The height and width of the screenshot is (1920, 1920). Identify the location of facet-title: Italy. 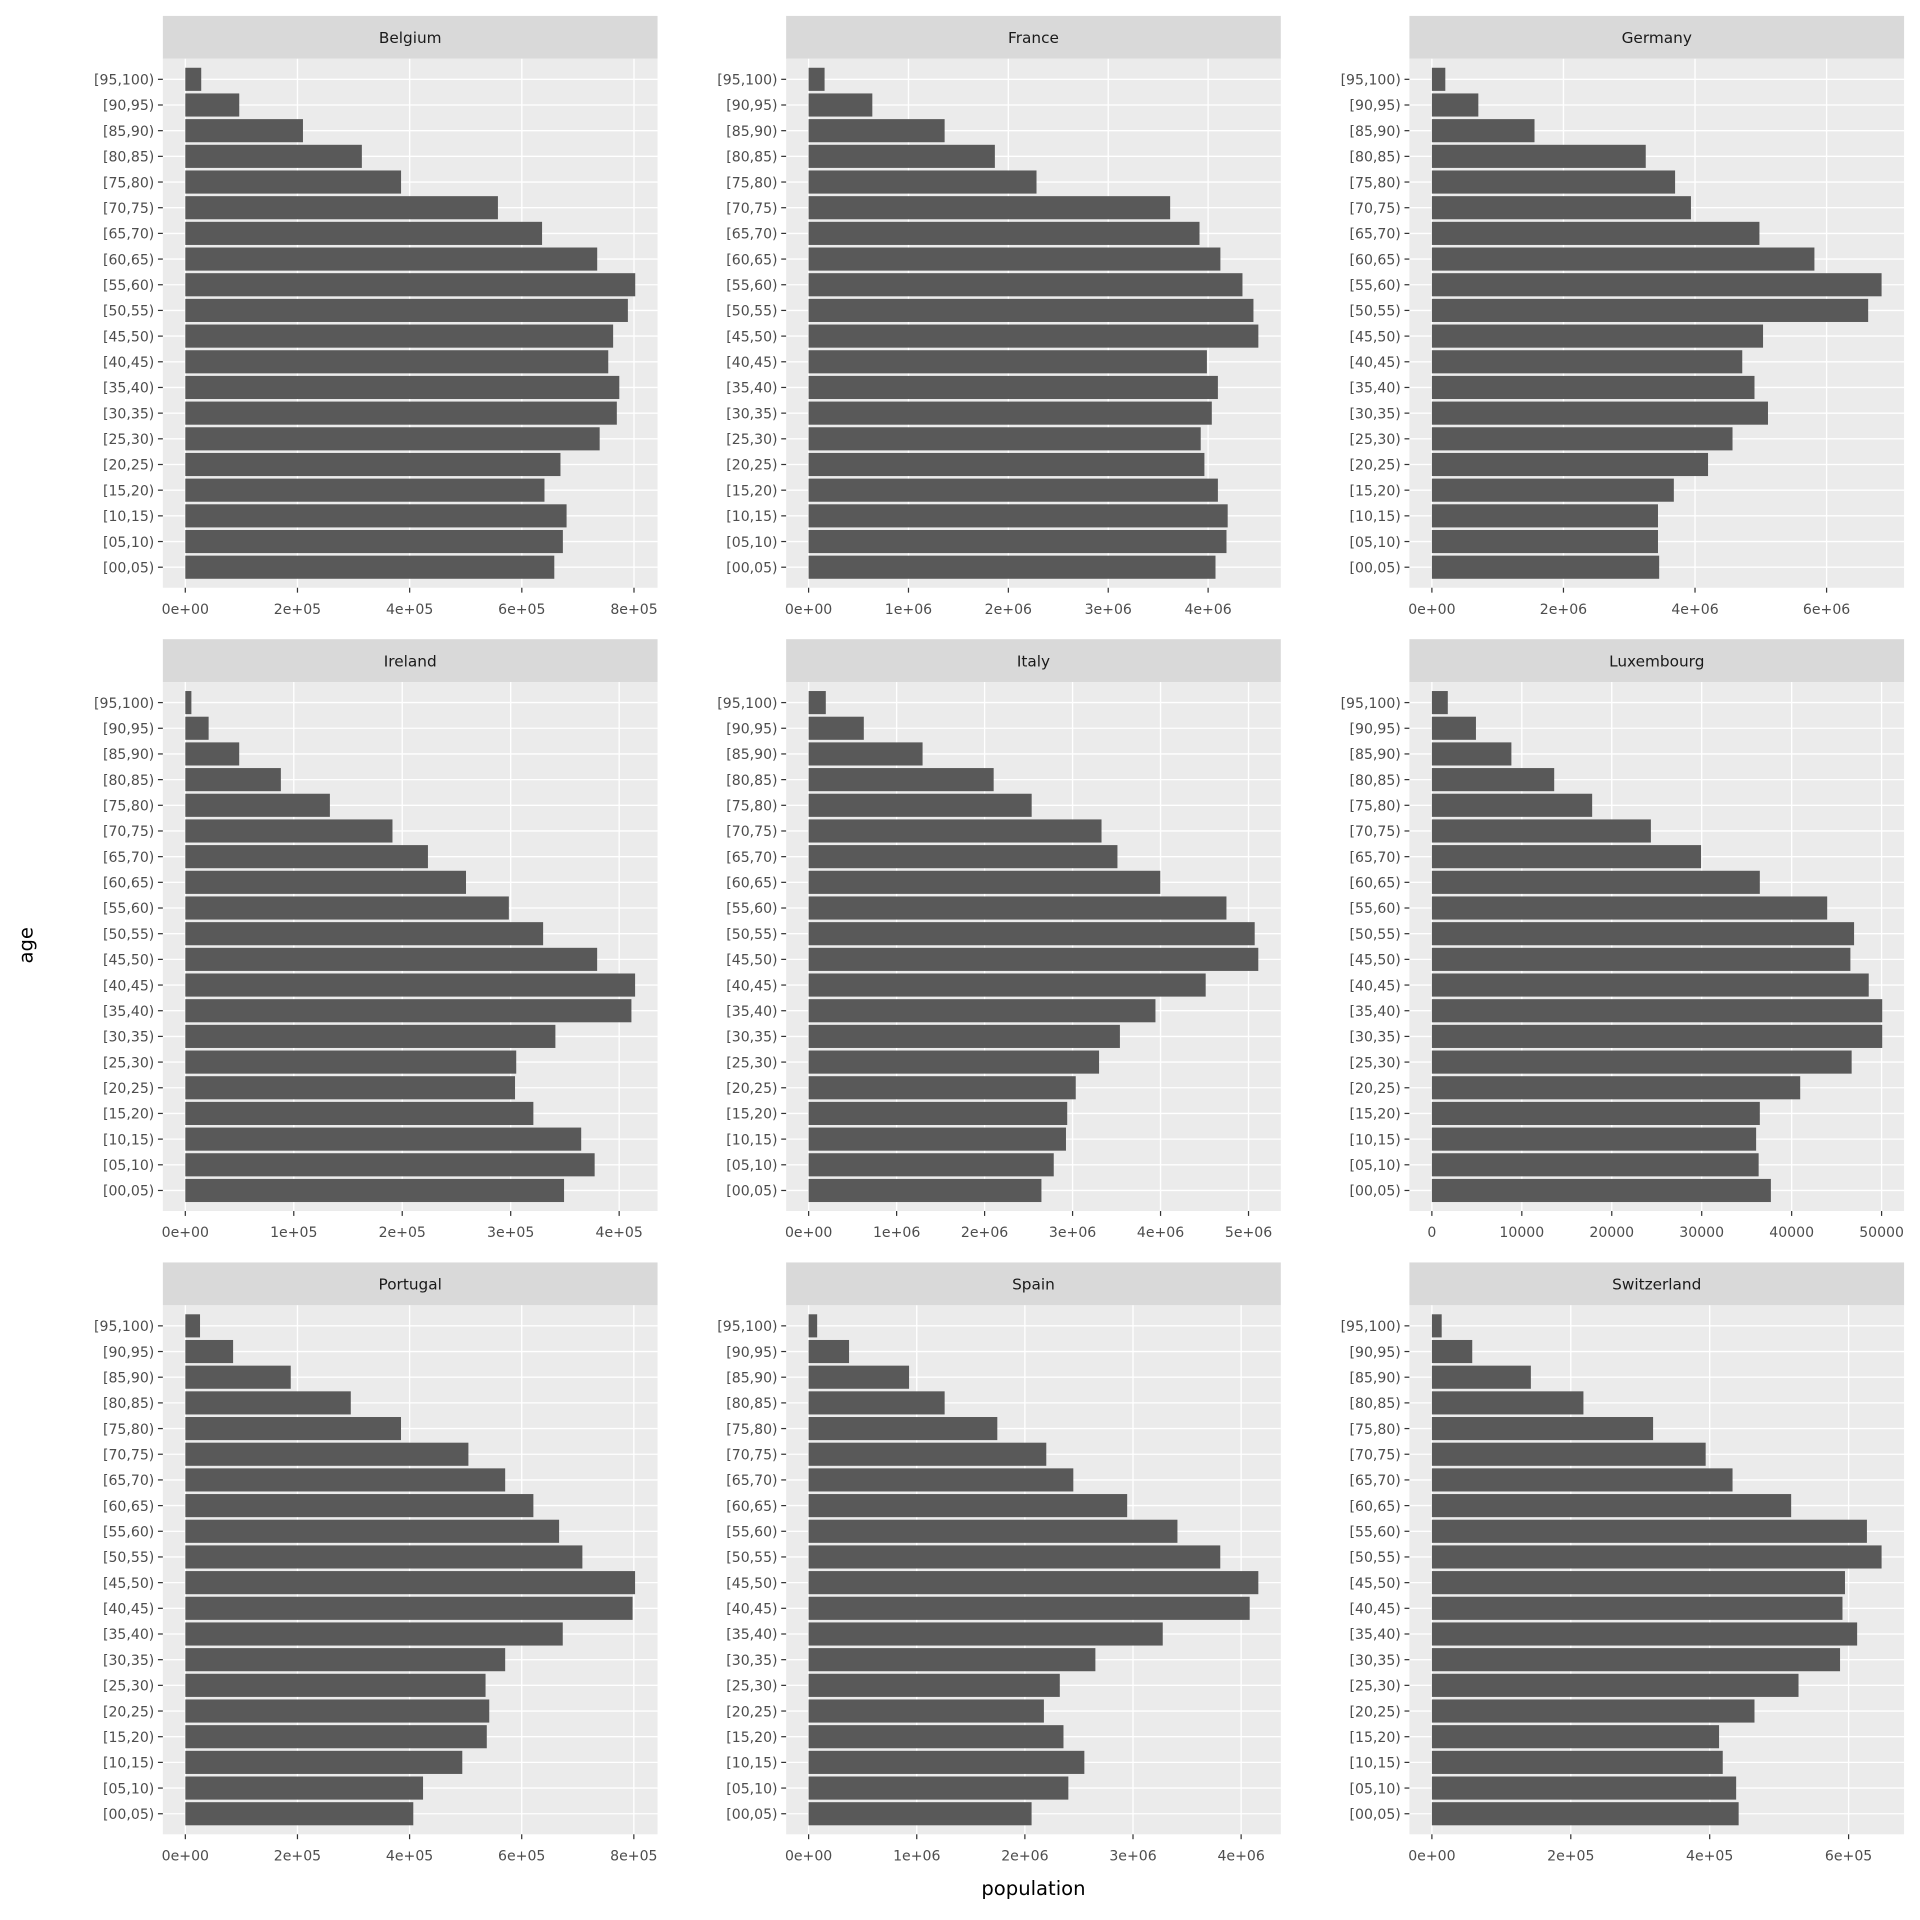
(1033, 661).